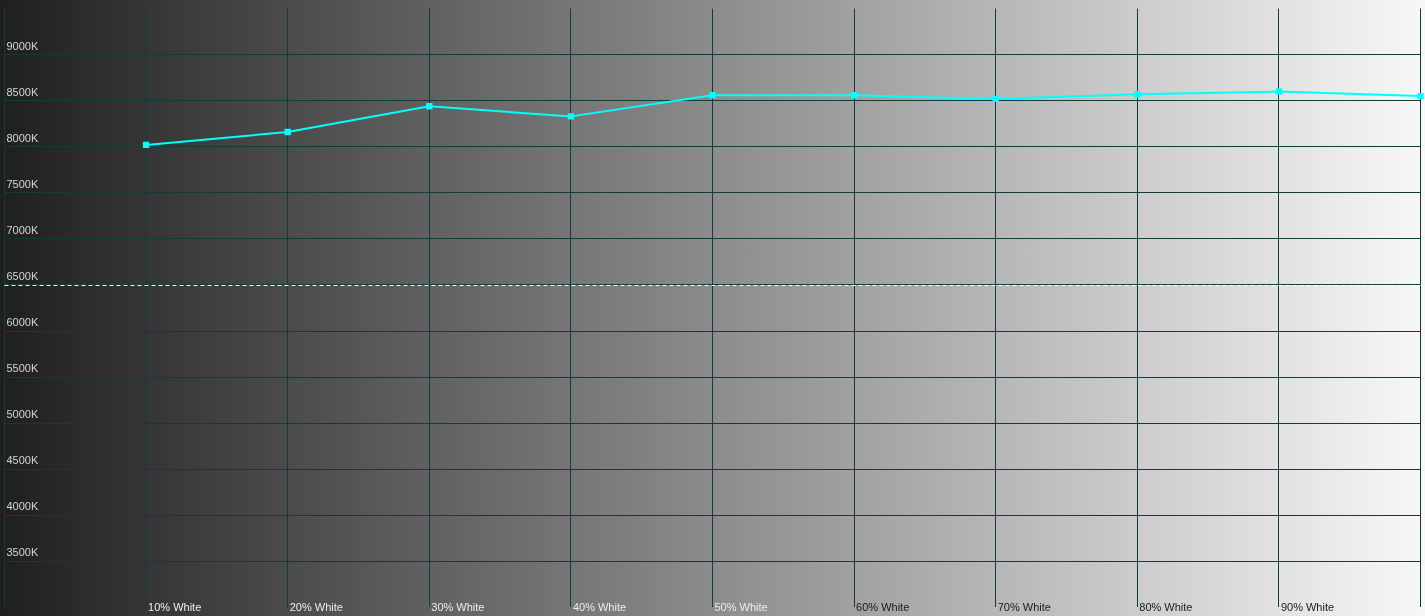 The height and width of the screenshot is (616, 1425). What do you see at coordinates (883, 606) in the screenshot?
I see `x-tick-label: 60% White` at bounding box center [883, 606].